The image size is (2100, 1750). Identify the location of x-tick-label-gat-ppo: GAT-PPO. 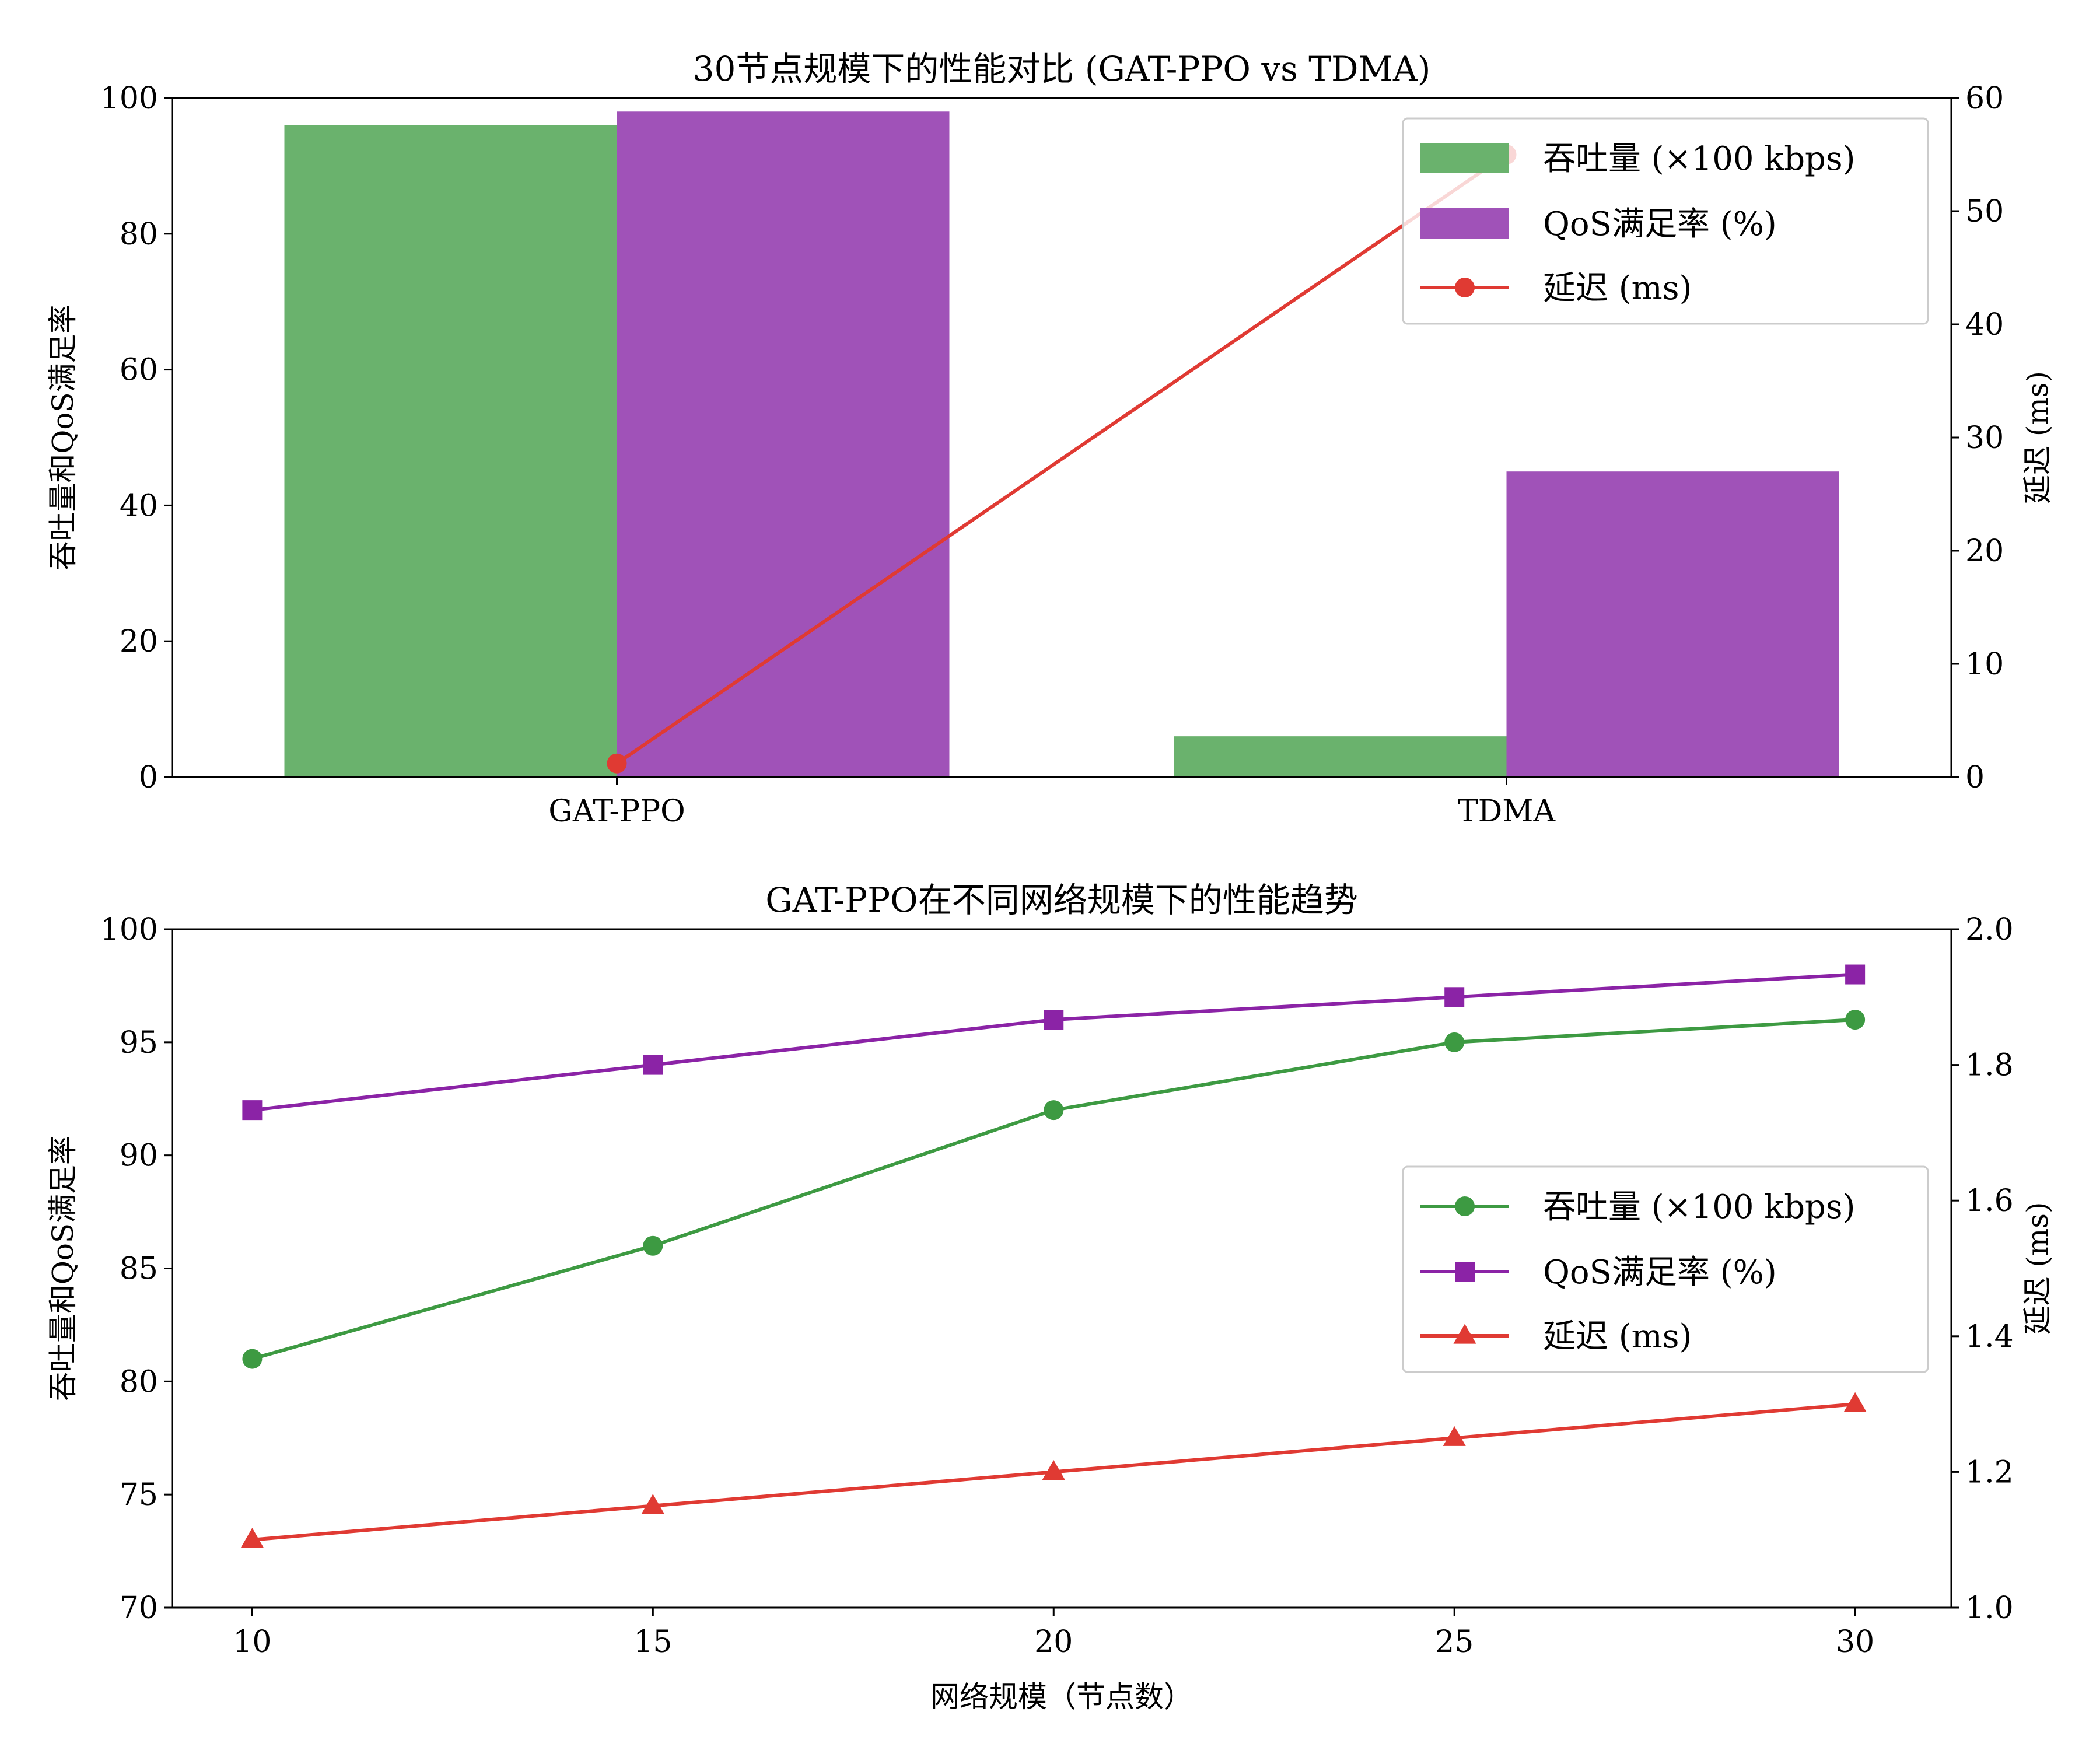
(617, 811).